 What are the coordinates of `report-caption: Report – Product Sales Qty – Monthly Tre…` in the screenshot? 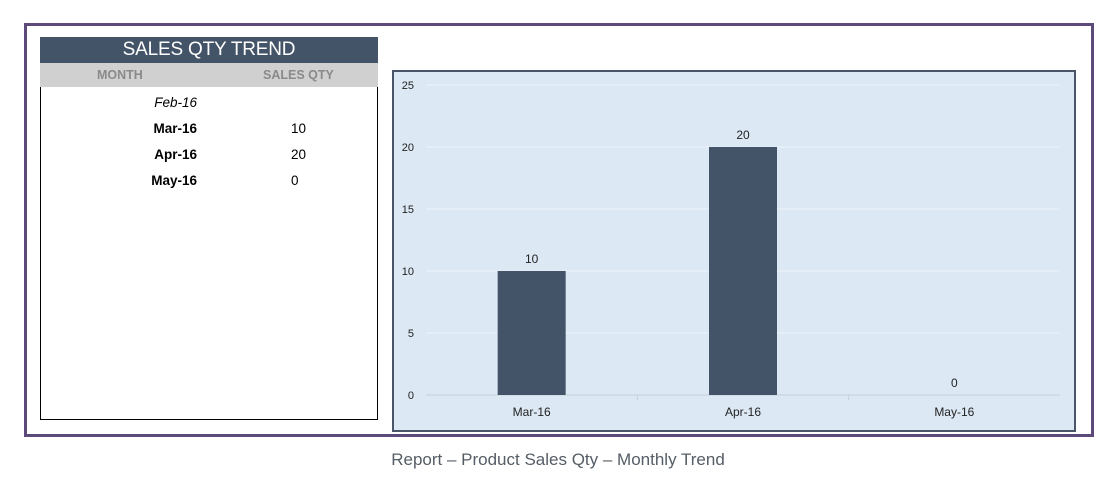 It's located at (558, 459).